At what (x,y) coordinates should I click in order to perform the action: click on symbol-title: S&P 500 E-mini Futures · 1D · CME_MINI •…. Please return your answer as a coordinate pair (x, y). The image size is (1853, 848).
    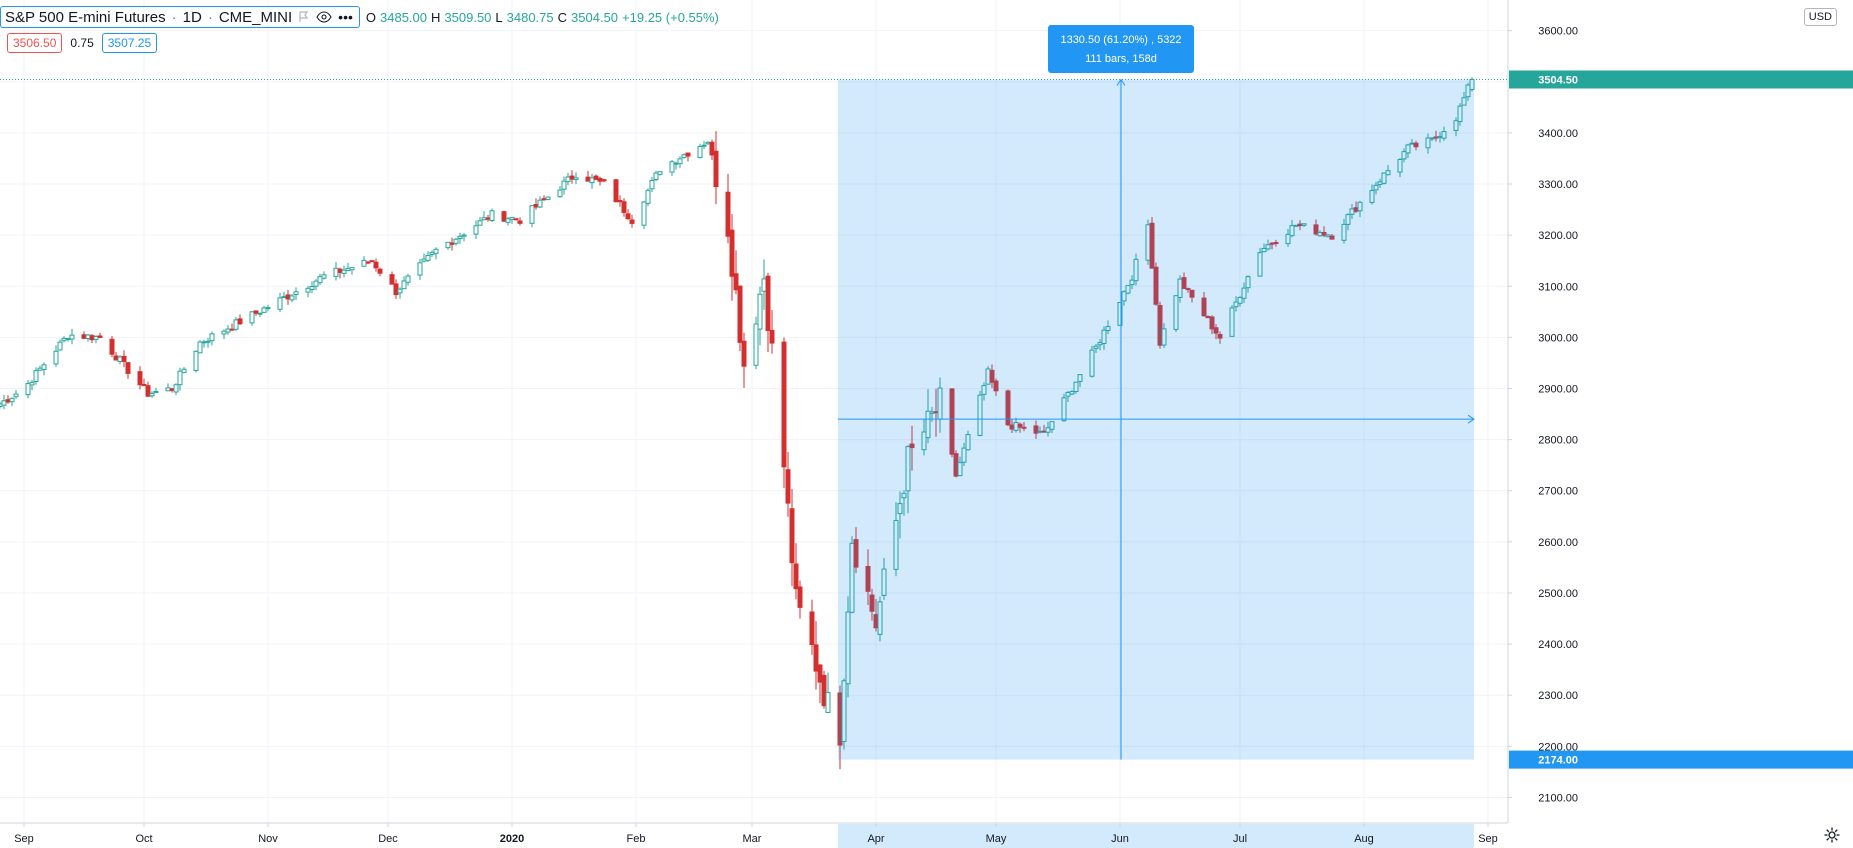
    Looking at the image, I should click on (180, 17).